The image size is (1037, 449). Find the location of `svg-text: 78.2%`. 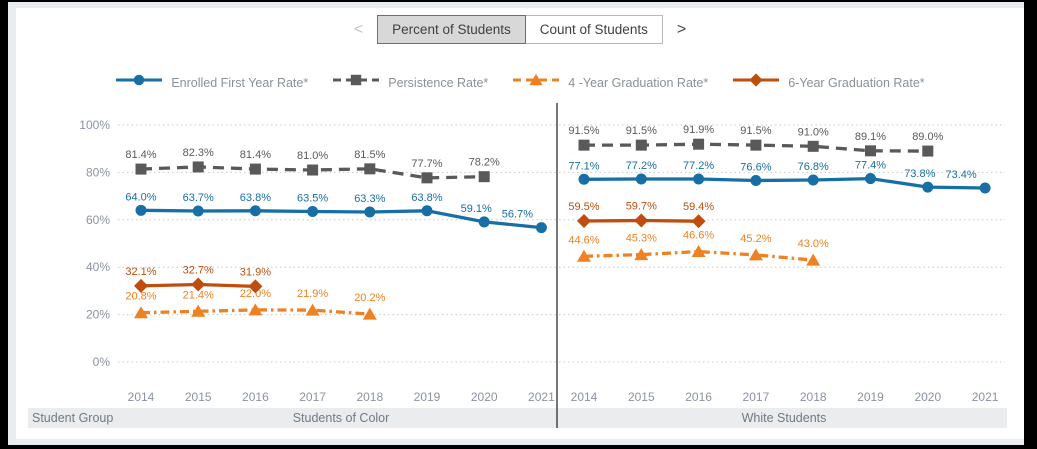

svg-text: 78.2% is located at coordinates (484, 163).